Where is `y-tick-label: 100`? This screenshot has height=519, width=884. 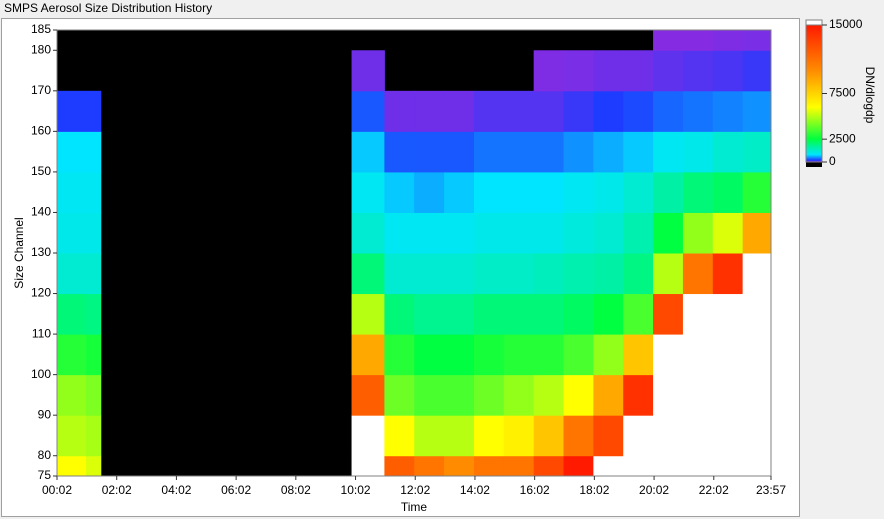 y-tick-label: 100 is located at coordinates (41, 374).